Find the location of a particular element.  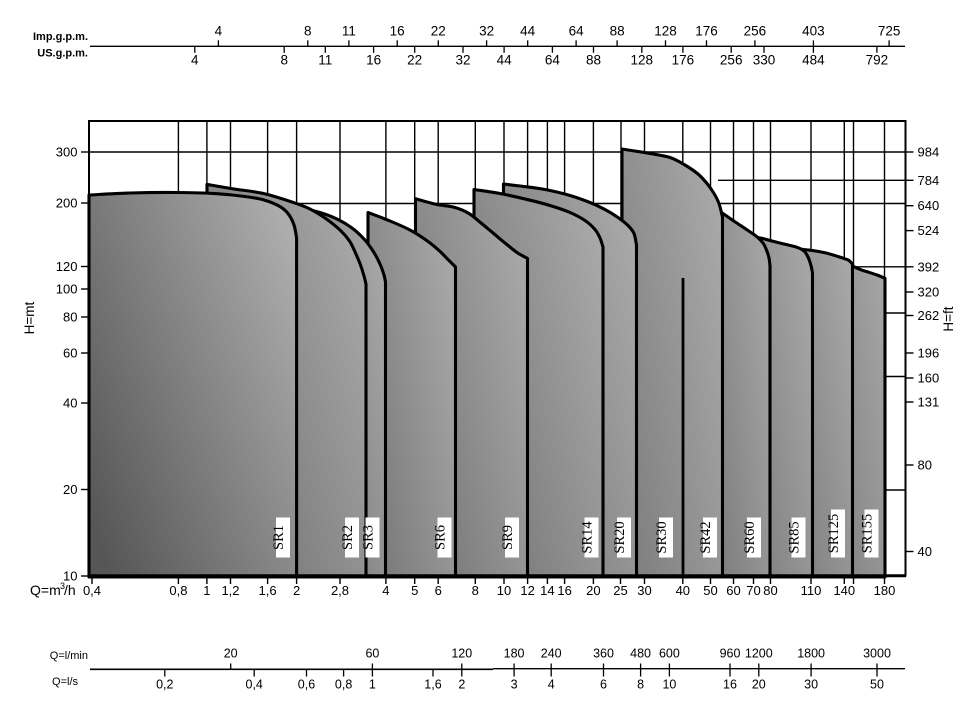

svg-text: H=ft is located at coordinates (948, 318).